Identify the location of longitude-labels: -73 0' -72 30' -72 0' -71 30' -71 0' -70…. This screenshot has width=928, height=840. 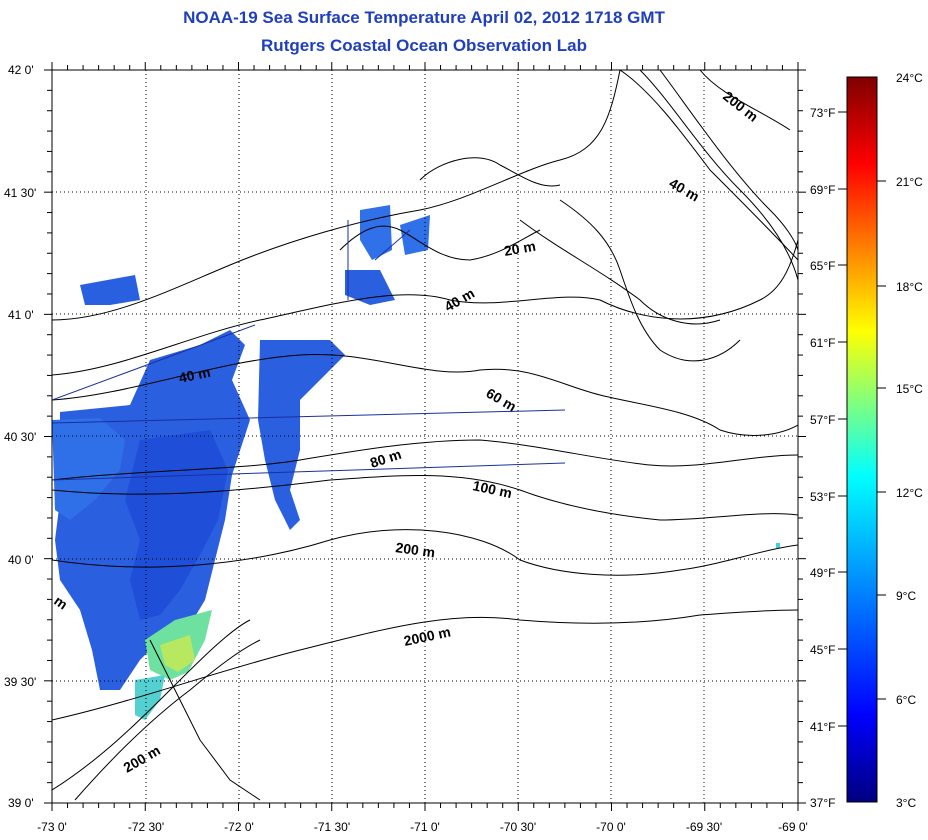
(422, 827).